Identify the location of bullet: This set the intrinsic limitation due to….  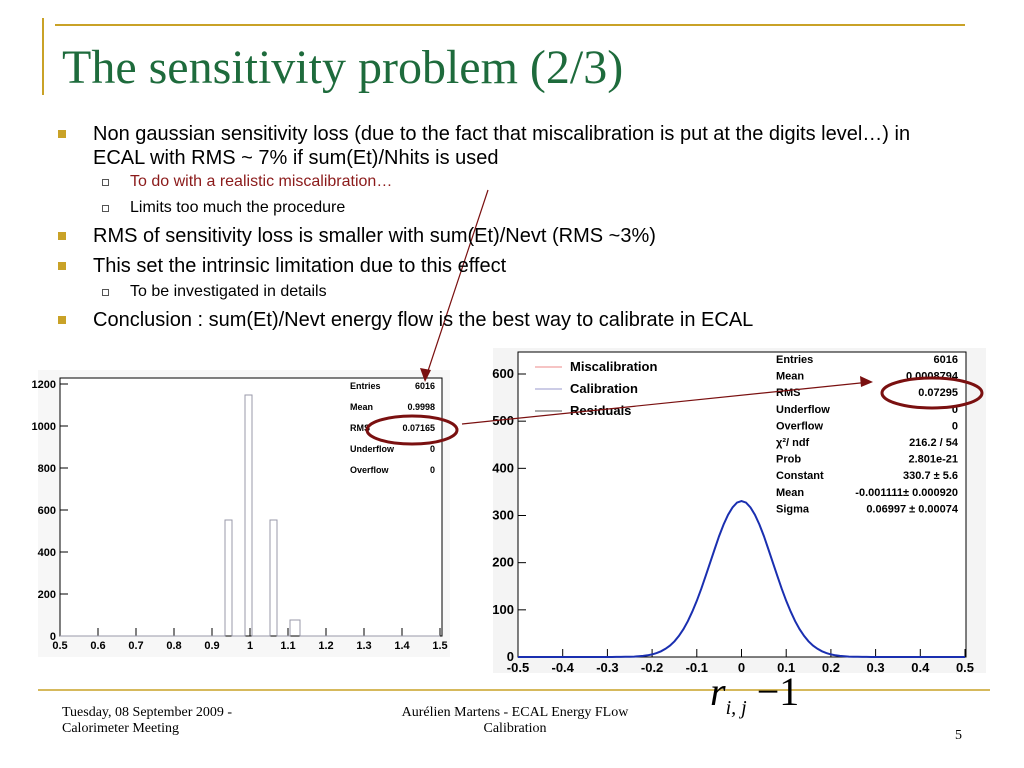
(495, 266).